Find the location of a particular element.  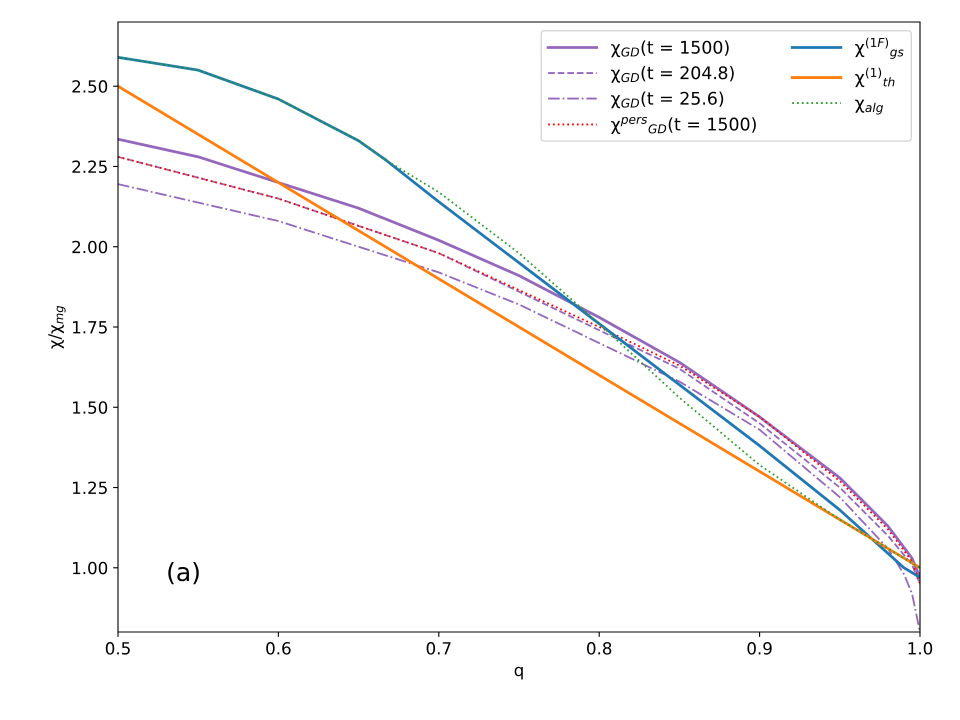

x-tick-label: 1.0 is located at coordinates (920, 648).